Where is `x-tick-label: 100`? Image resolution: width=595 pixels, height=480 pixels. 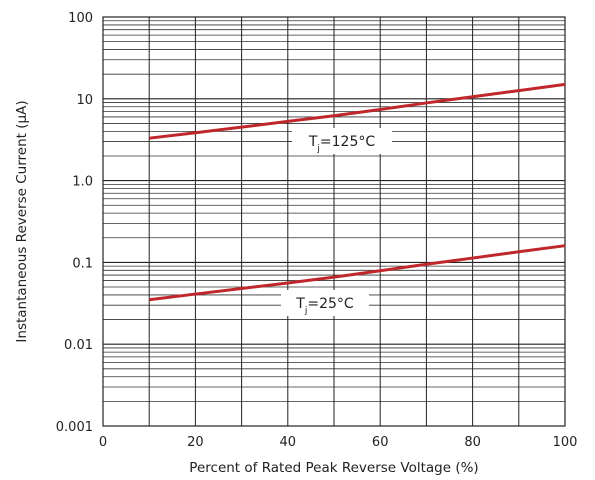 x-tick-label: 100 is located at coordinates (565, 442).